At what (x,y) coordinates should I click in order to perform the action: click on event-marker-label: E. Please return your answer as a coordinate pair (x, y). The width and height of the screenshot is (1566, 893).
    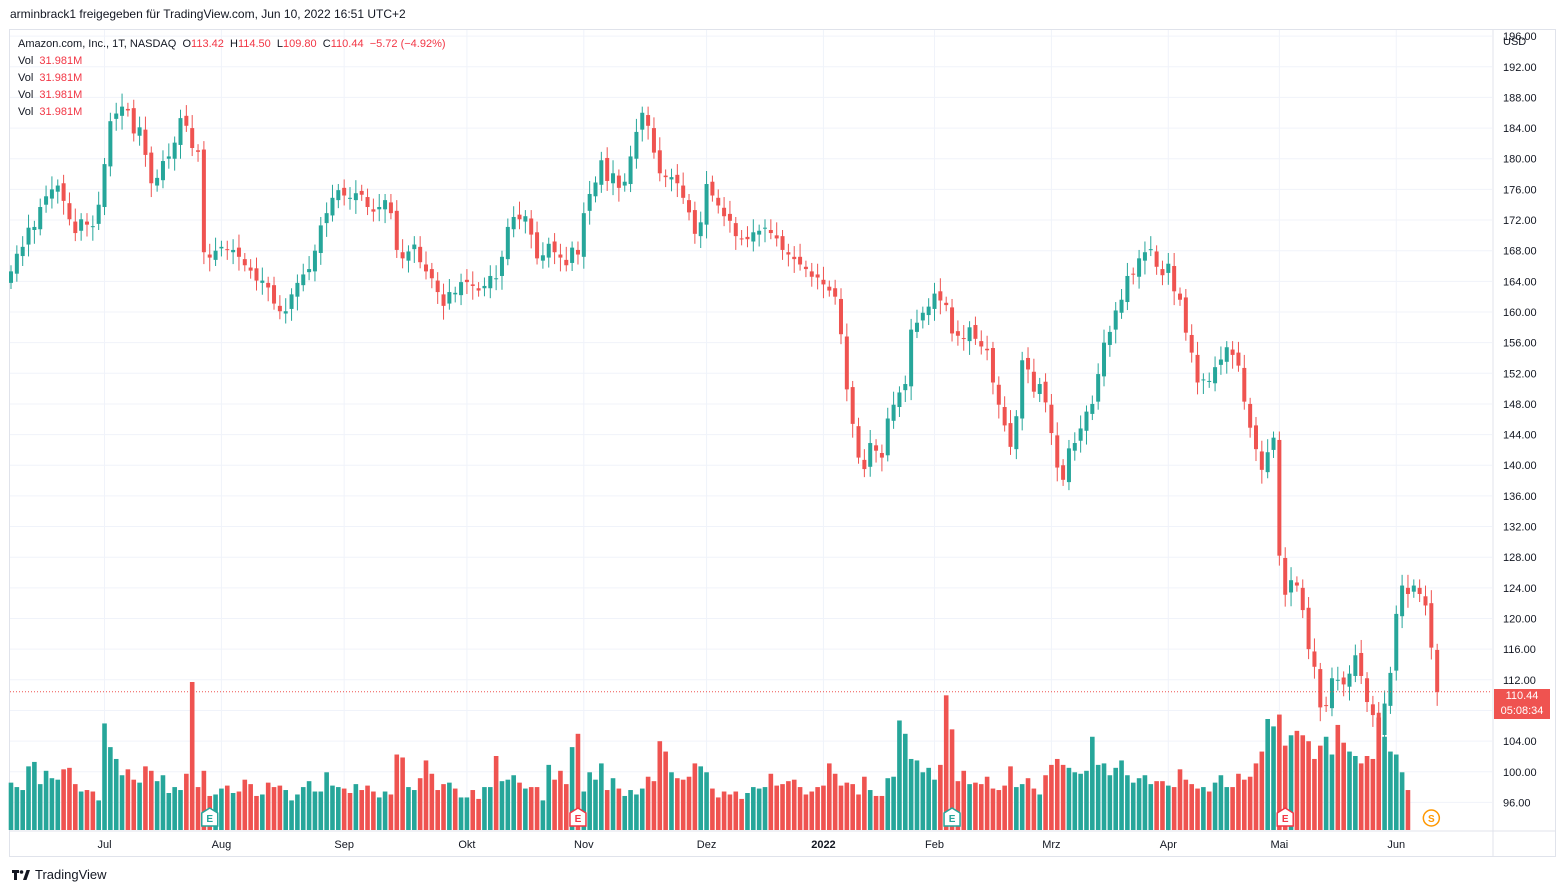
    Looking at the image, I should click on (1285, 819).